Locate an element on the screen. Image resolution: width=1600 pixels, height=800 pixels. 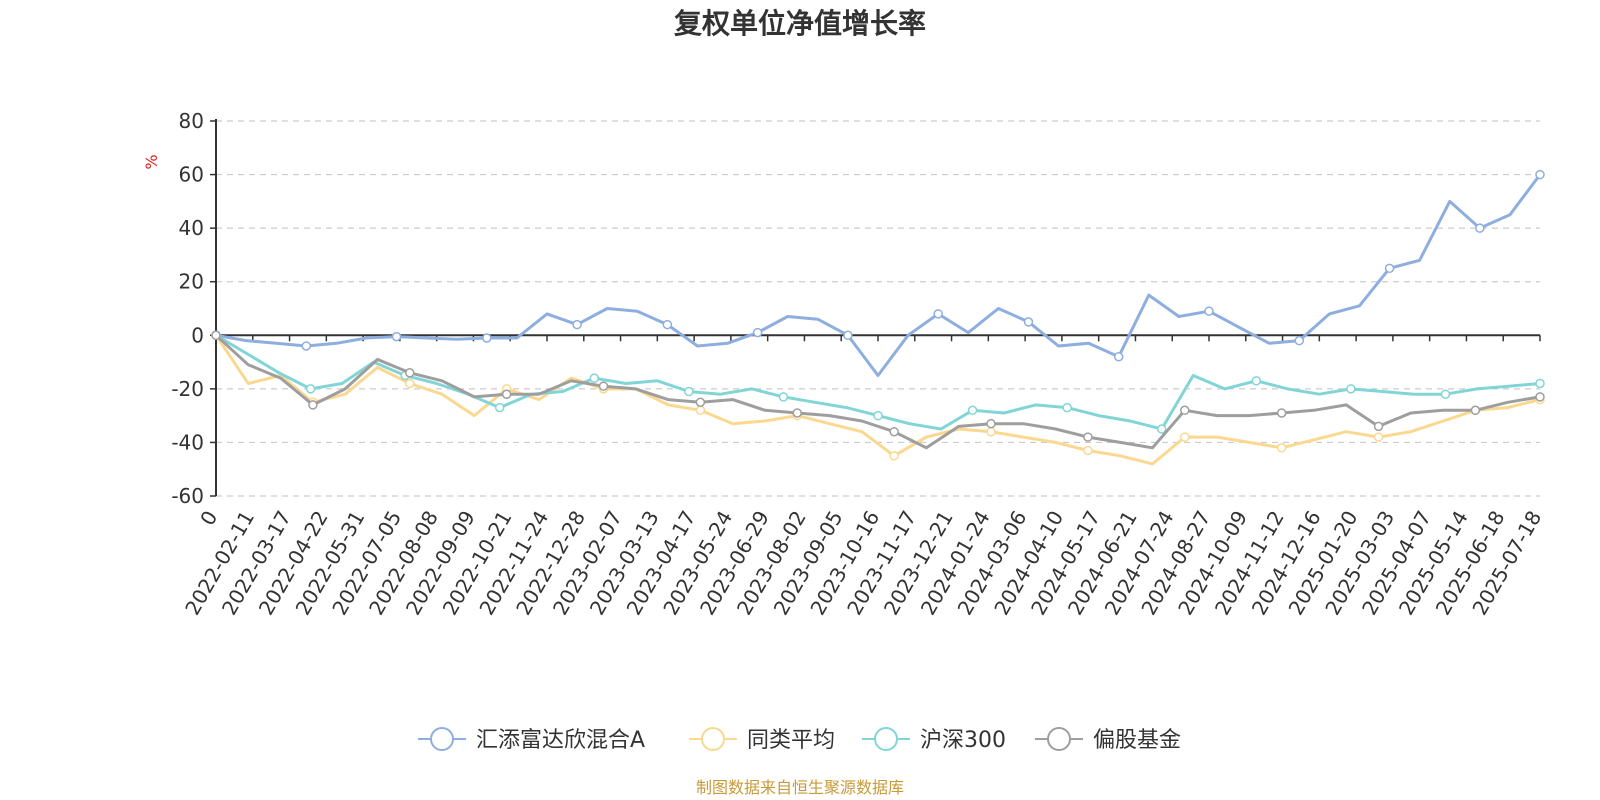
legend: 汇添富达欣混合A 同类平均 沪深300 偏股基金 is located at coordinates (799, 740).